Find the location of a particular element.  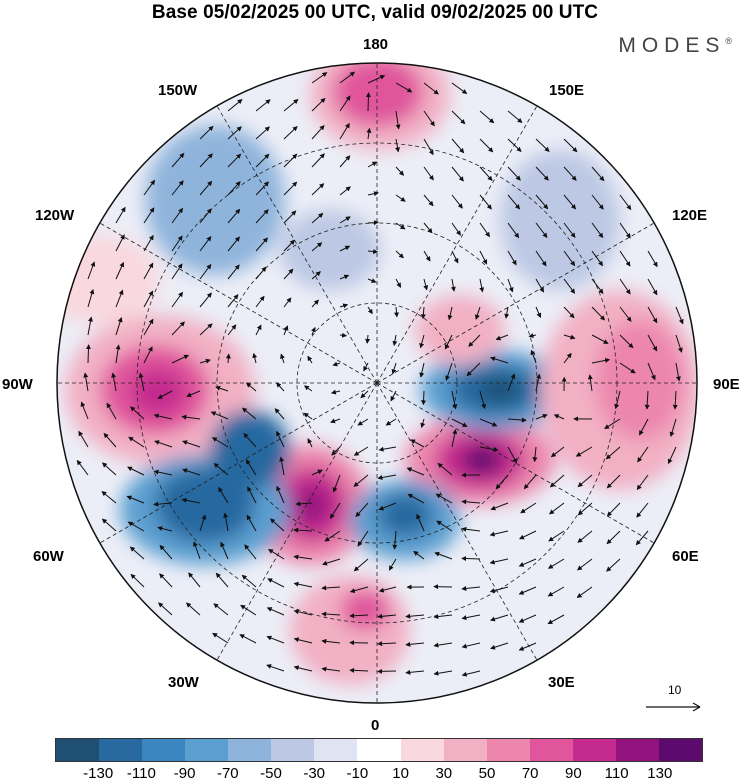

colorbar-tick-label: -110 is located at coordinates (141, 773).